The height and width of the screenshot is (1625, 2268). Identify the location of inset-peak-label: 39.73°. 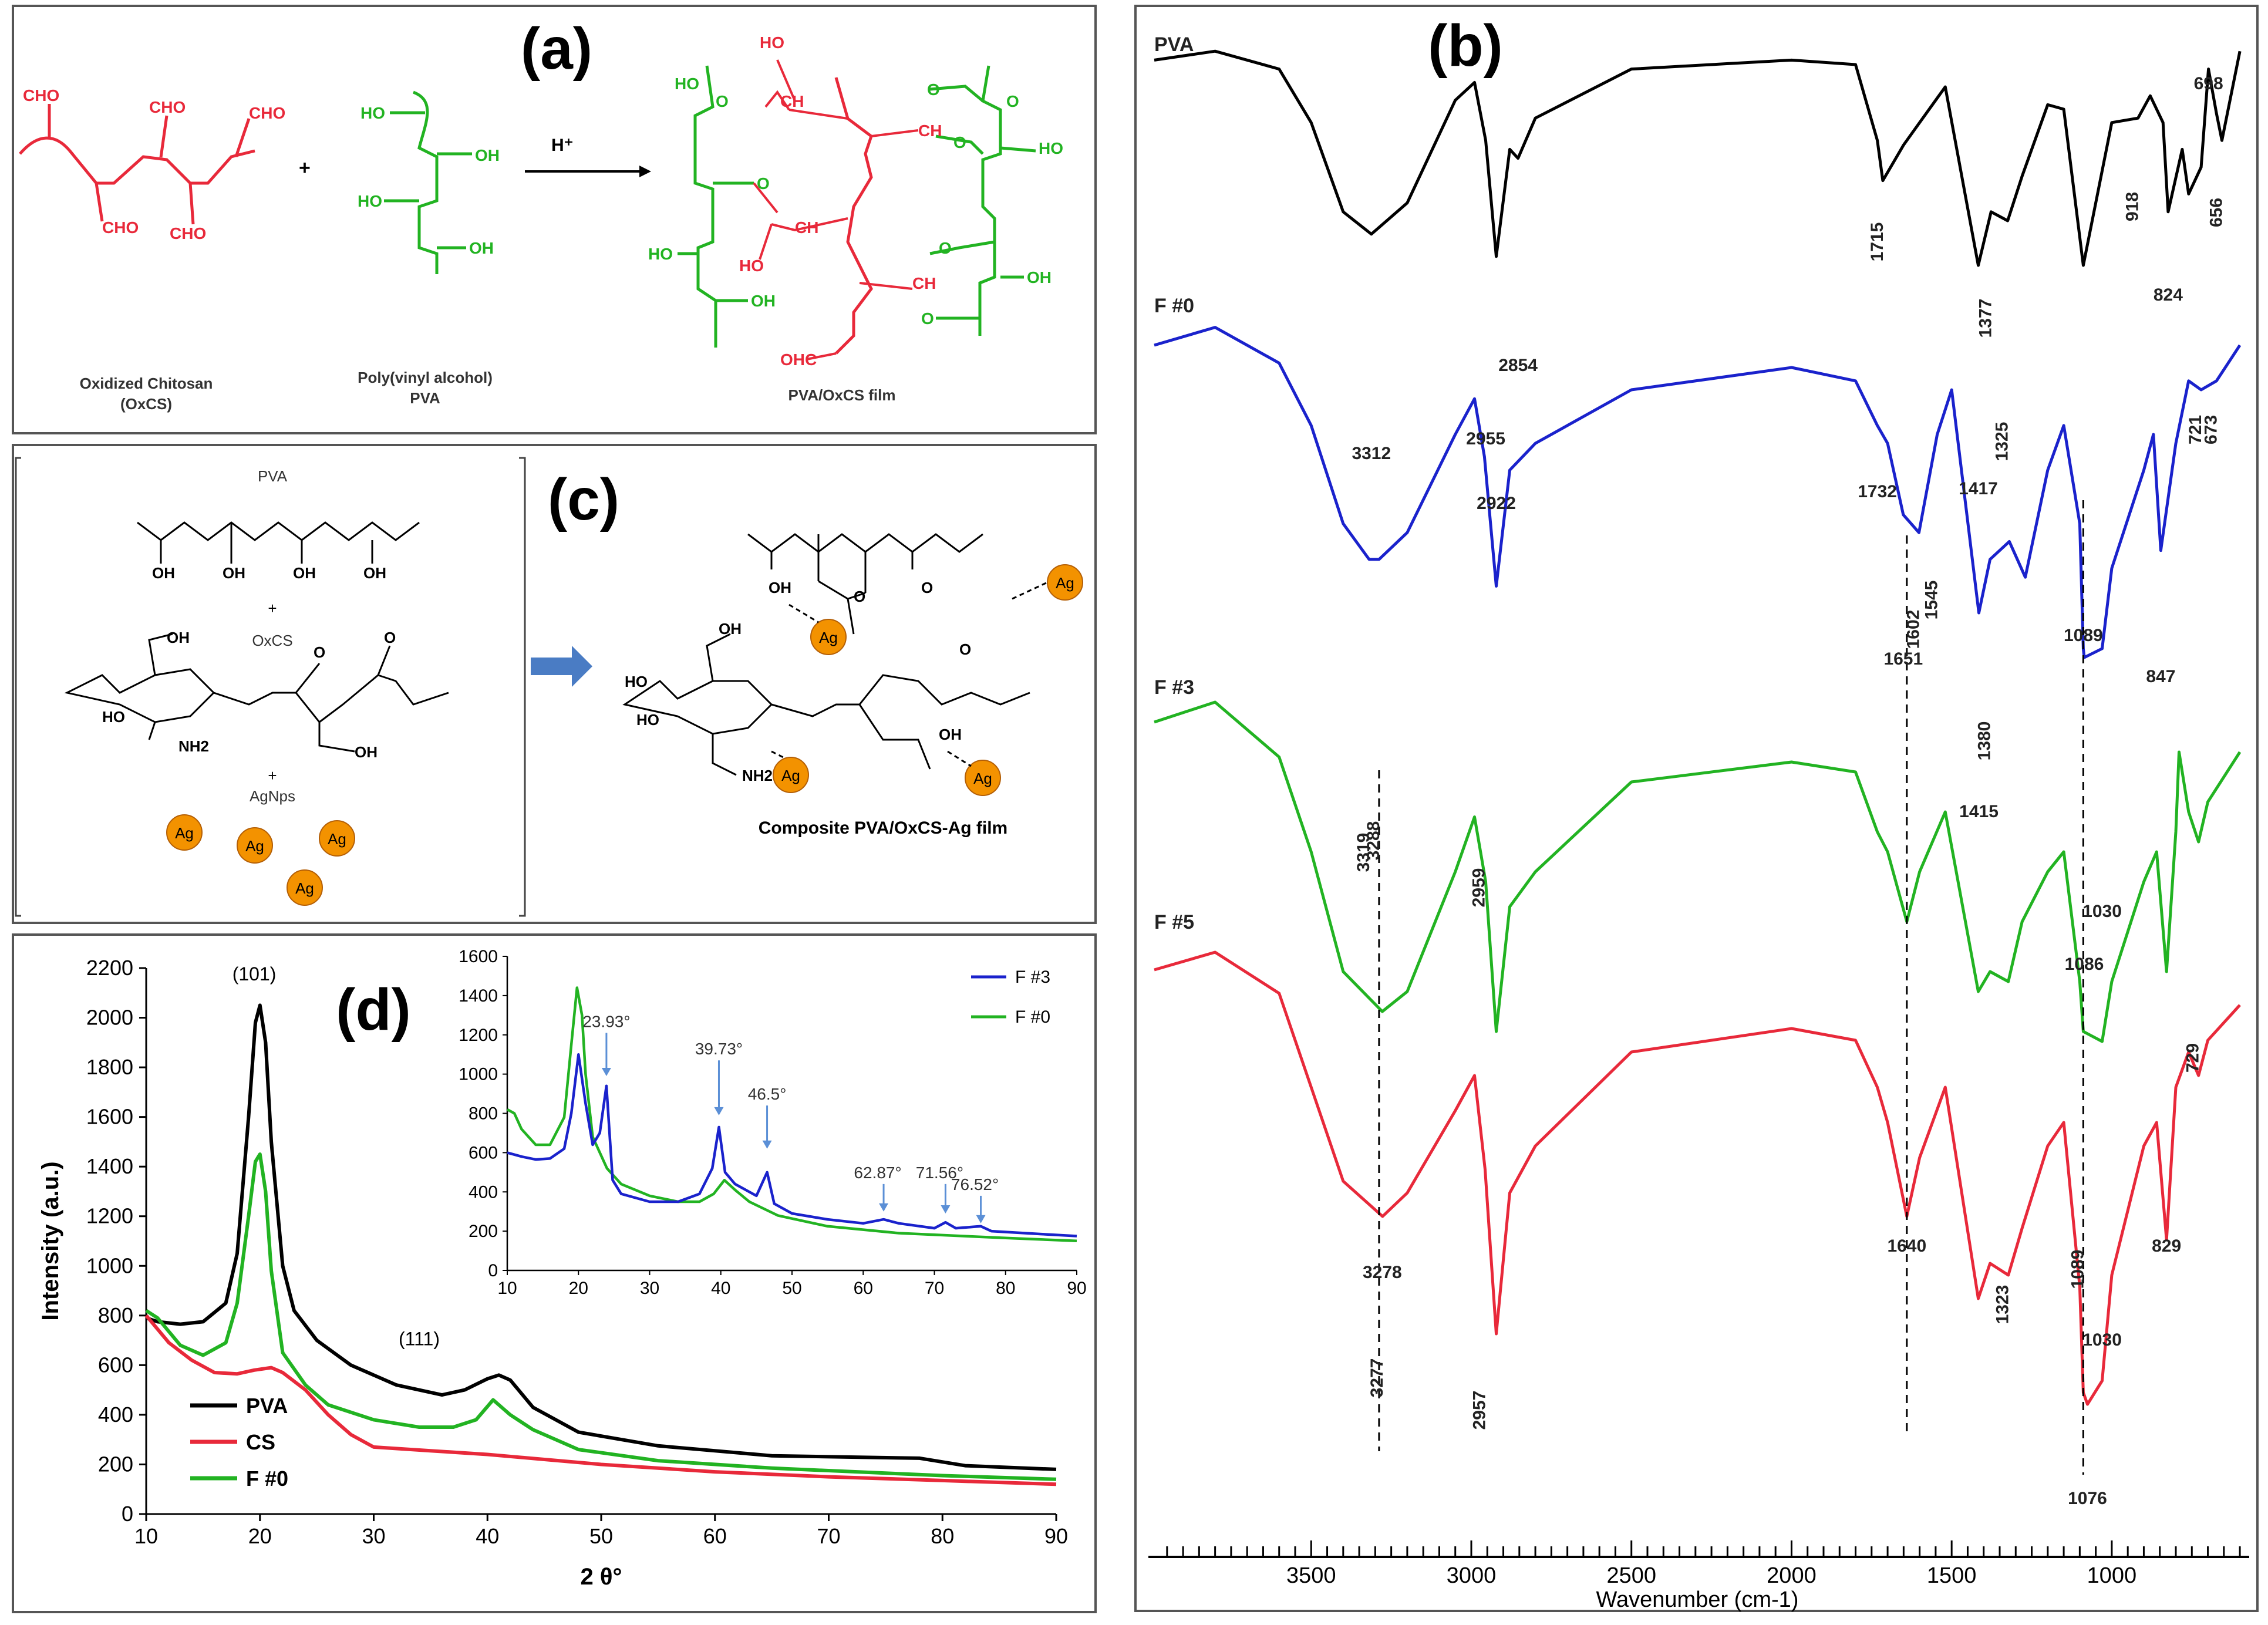
(719, 1049).